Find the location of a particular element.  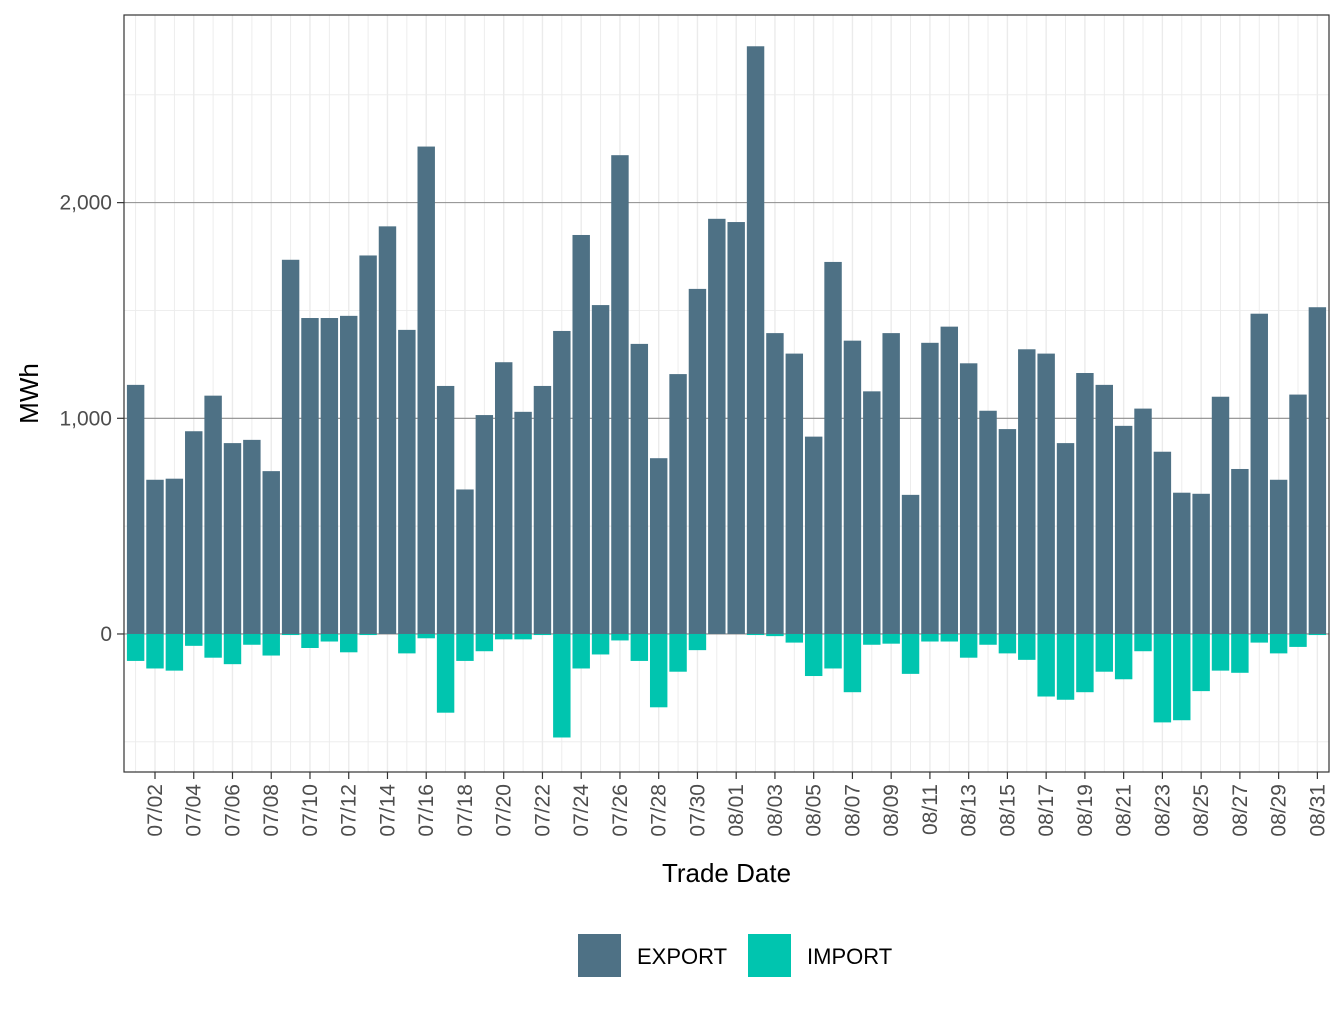

x-tick-label: 07/20 is located at coordinates (504, 810).